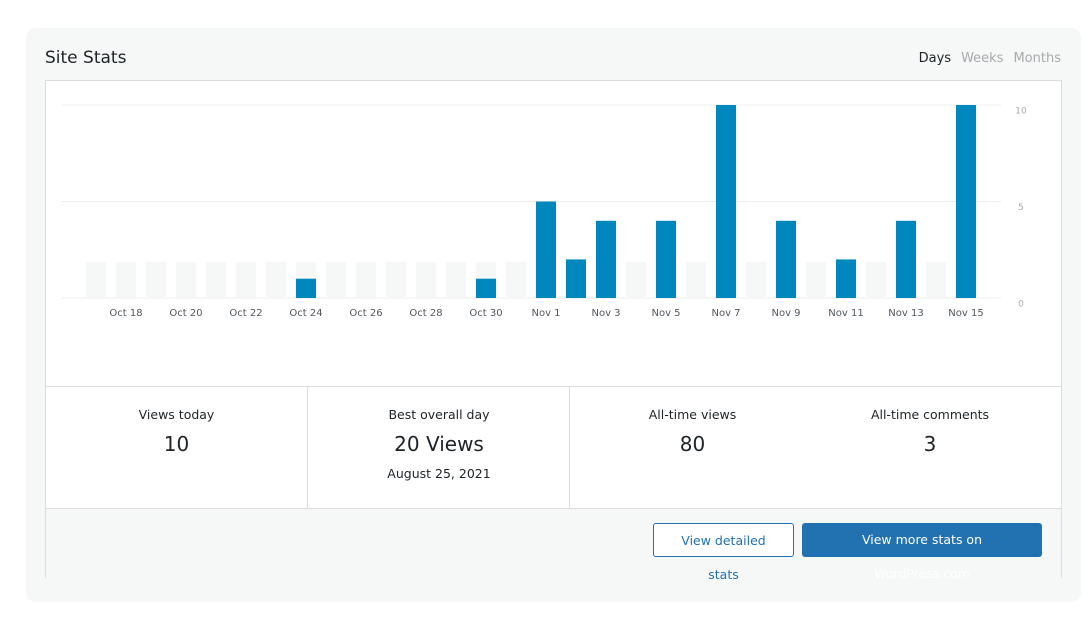 This screenshot has height=618, width=1092. I want to click on x-tick-label: Oct 20, so click(185, 313).